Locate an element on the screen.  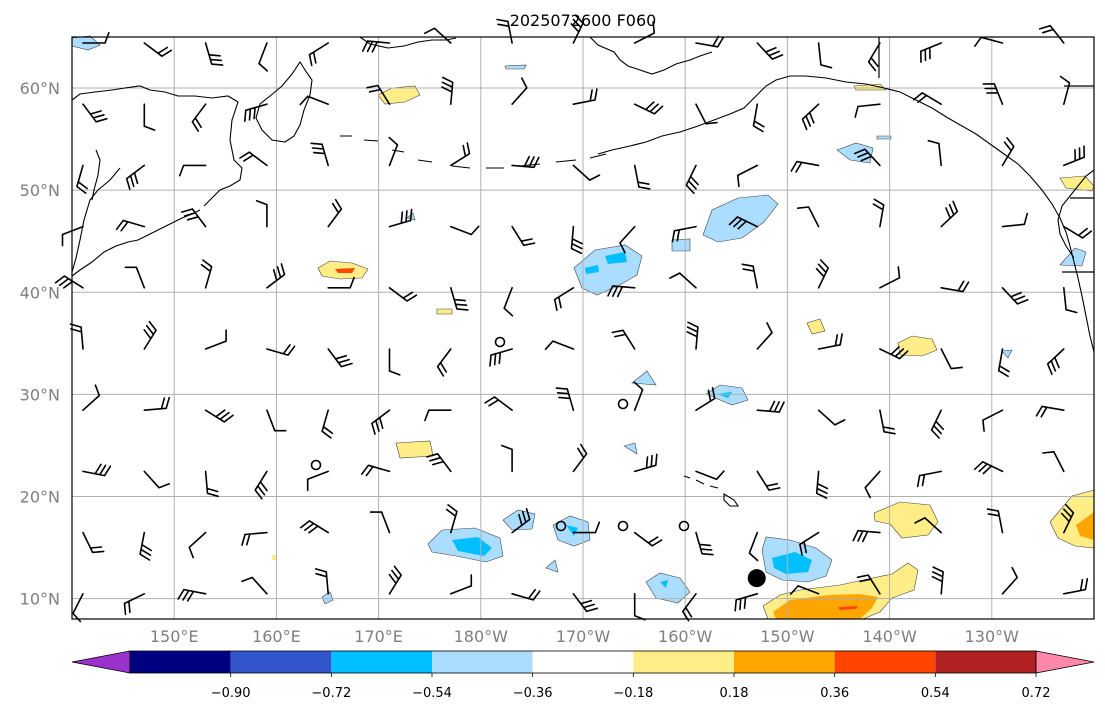
colorbar-extend-low is located at coordinates (101, 662).